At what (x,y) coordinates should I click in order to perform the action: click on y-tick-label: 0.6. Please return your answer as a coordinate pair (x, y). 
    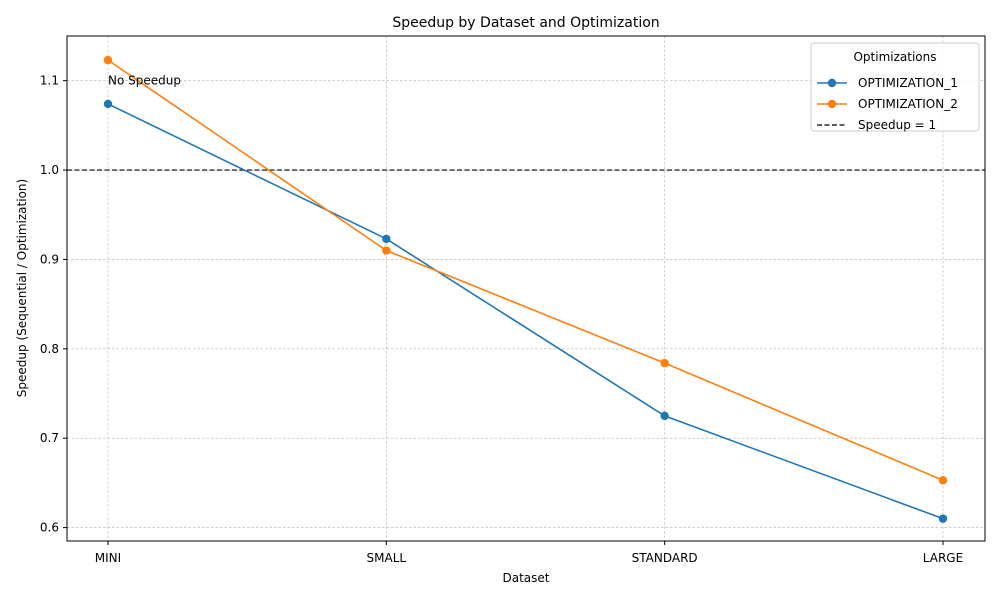
    Looking at the image, I should click on (49, 528).